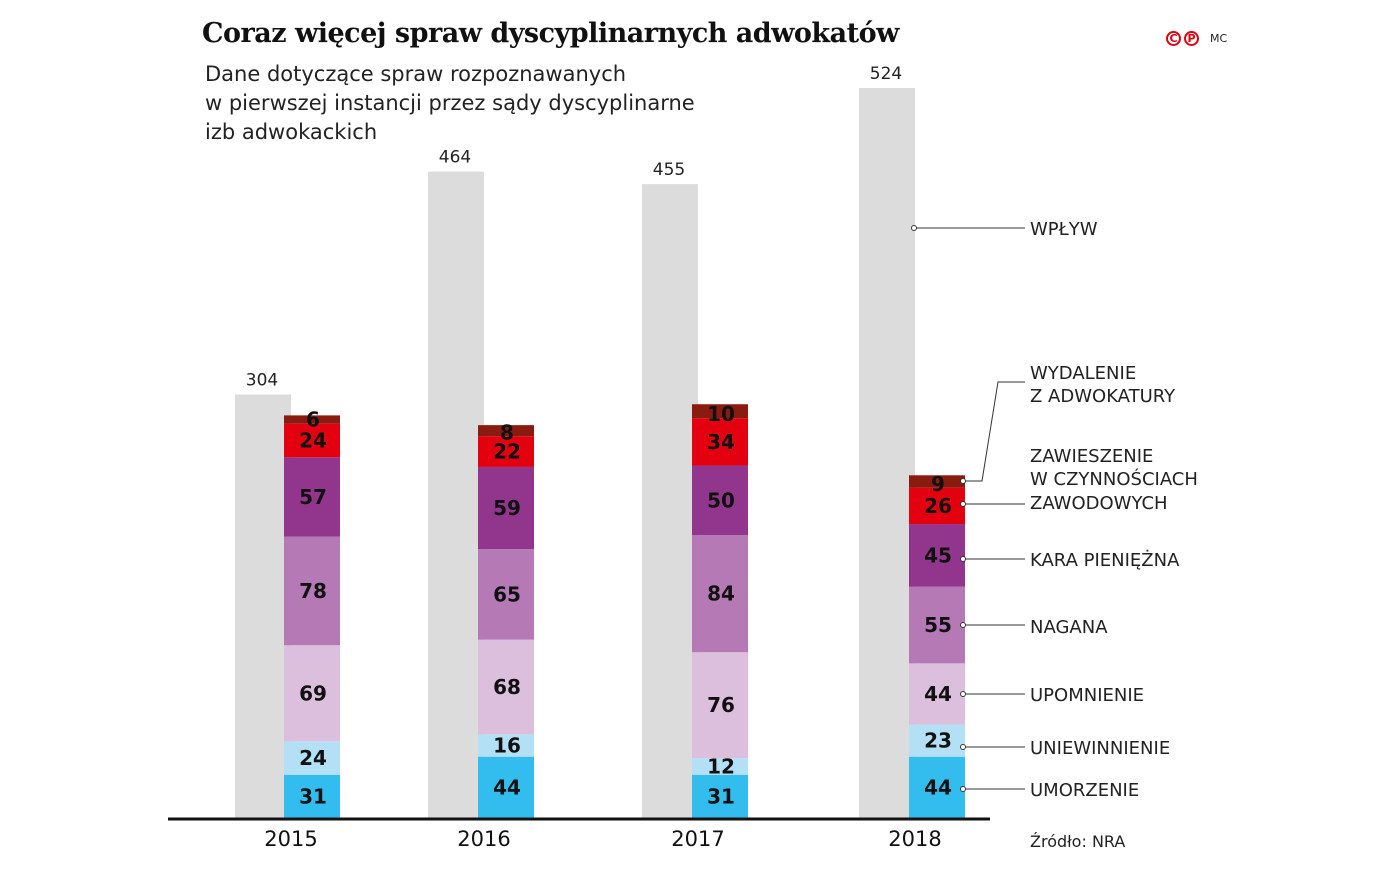  What do you see at coordinates (290, 839) in the screenshot?
I see `x-tick-label: 2015` at bounding box center [290, 839].